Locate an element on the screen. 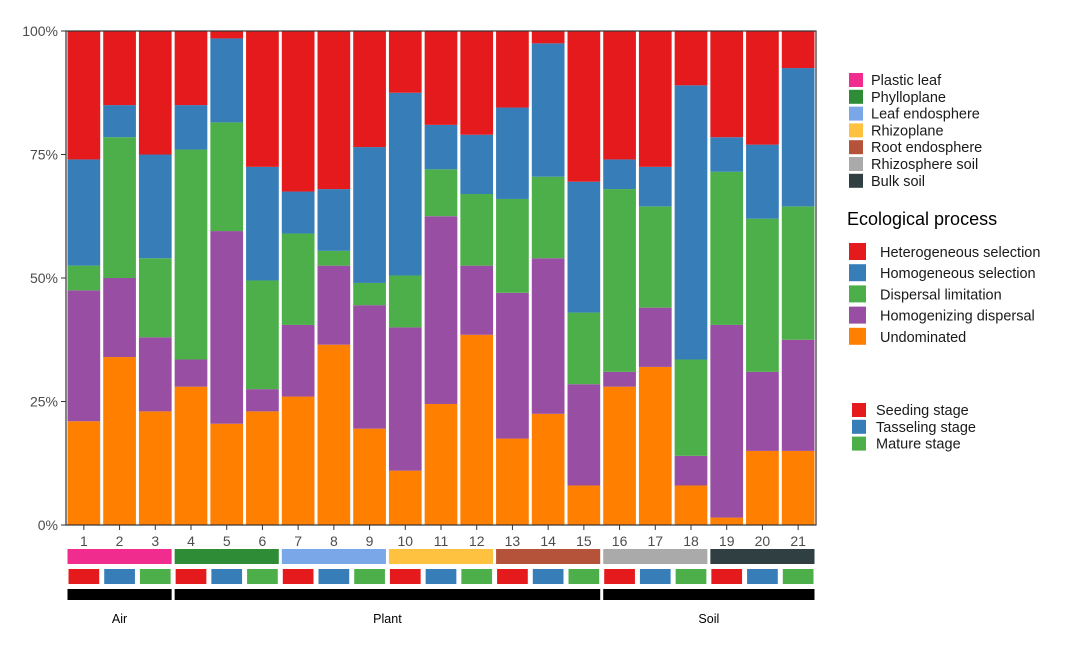 The height and width of the screenshot is (663, 1080). x-tick-label: 9 is located at coordinates (370, 541).